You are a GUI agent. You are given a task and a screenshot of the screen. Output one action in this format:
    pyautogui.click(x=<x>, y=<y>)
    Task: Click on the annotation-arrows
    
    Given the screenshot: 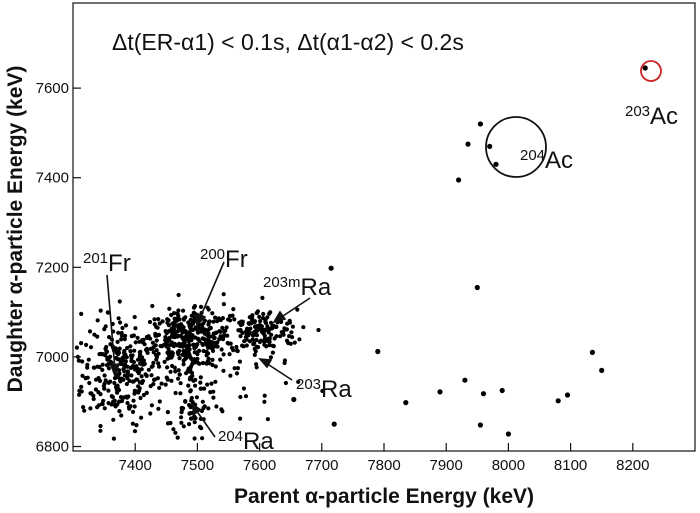 What is the action you would take?
    pyautogui.click(x=208, y=349)
    